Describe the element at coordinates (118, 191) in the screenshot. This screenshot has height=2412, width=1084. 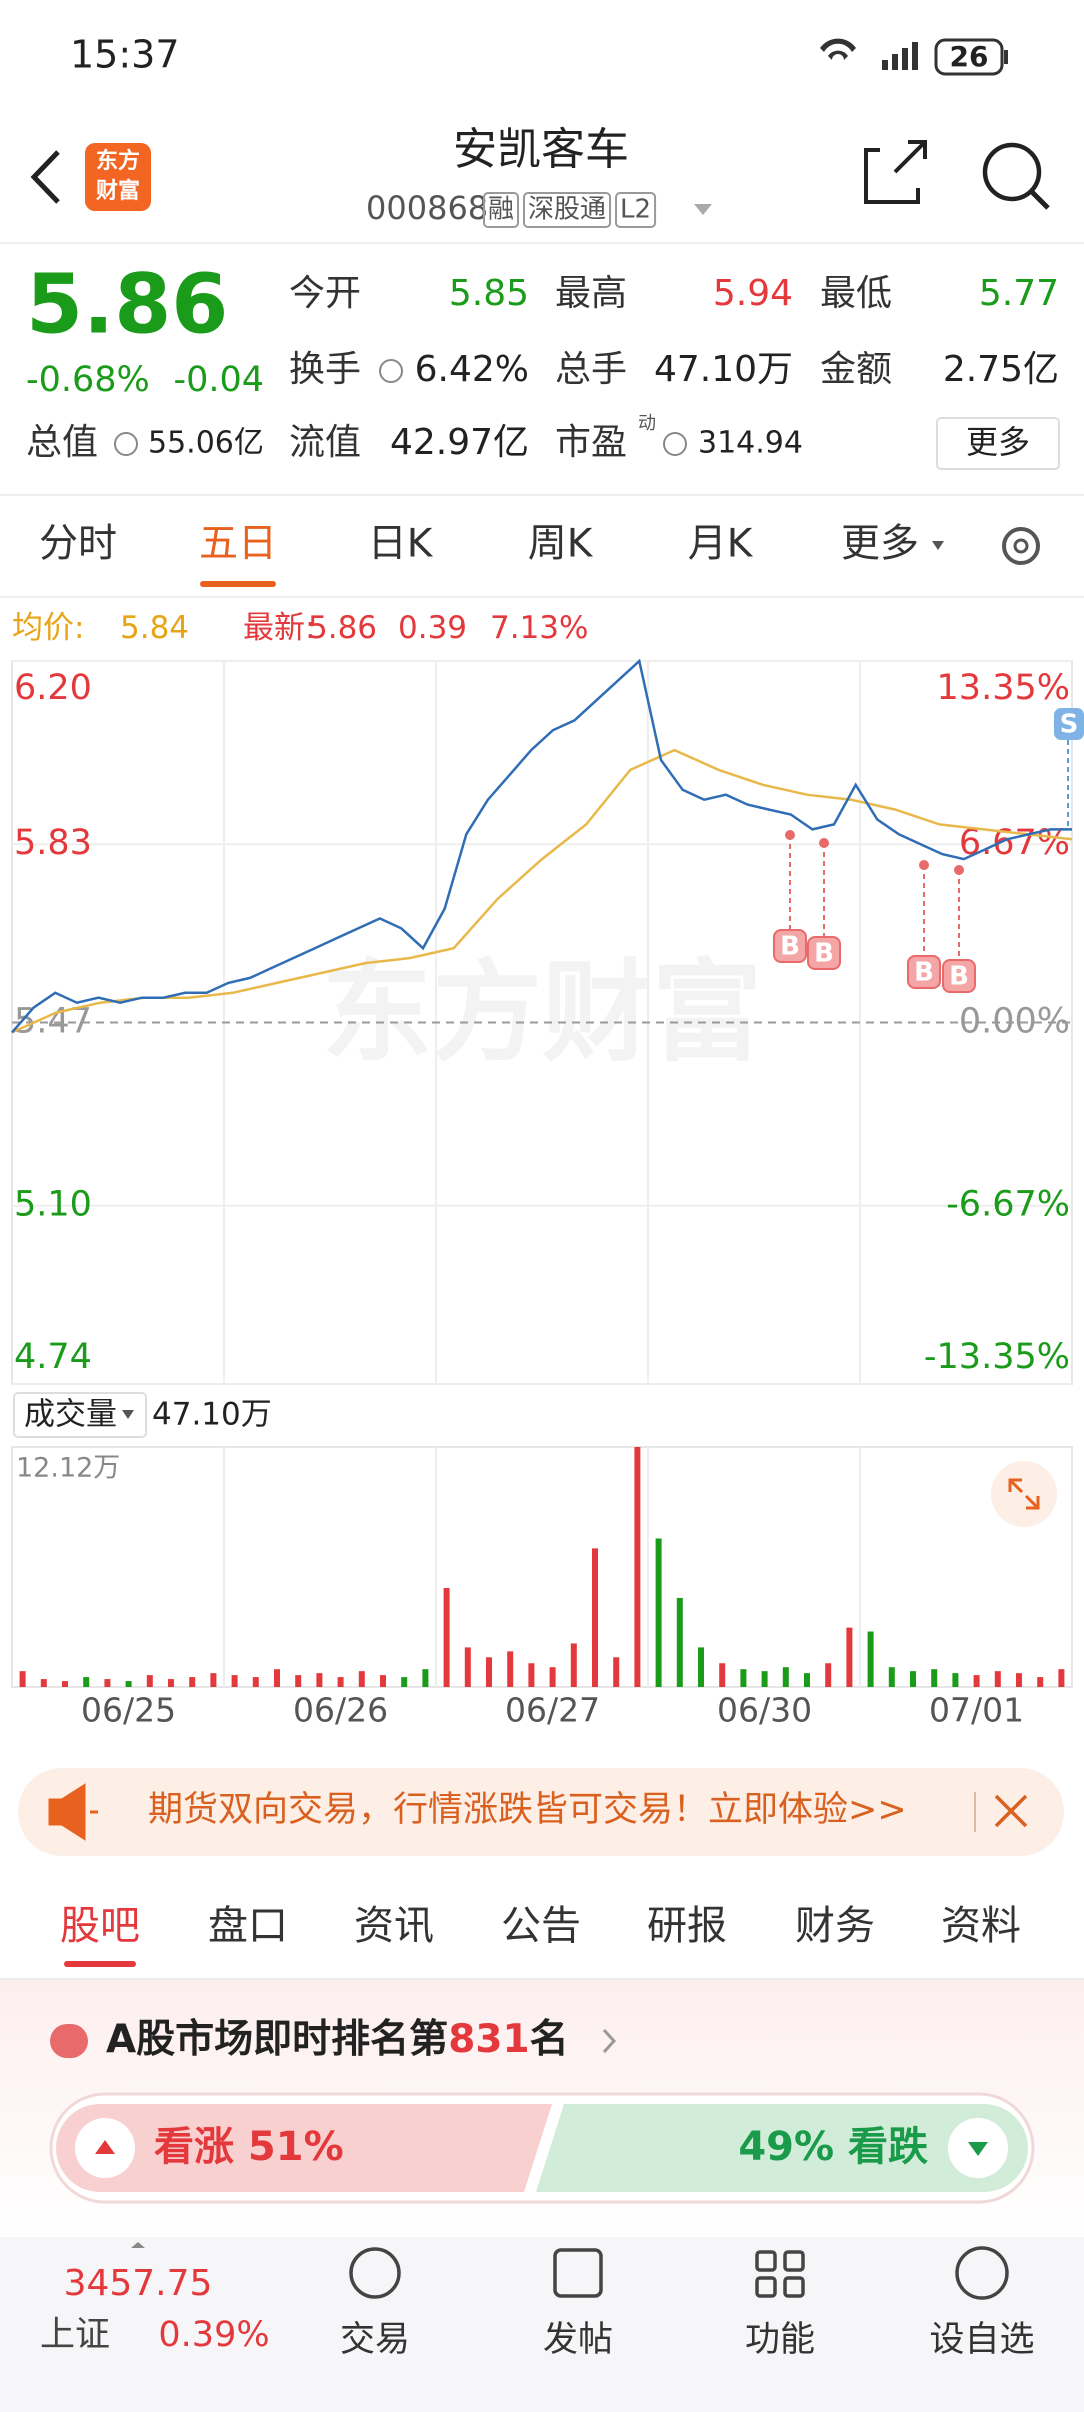
I see `logo-text: 财富` at that location.